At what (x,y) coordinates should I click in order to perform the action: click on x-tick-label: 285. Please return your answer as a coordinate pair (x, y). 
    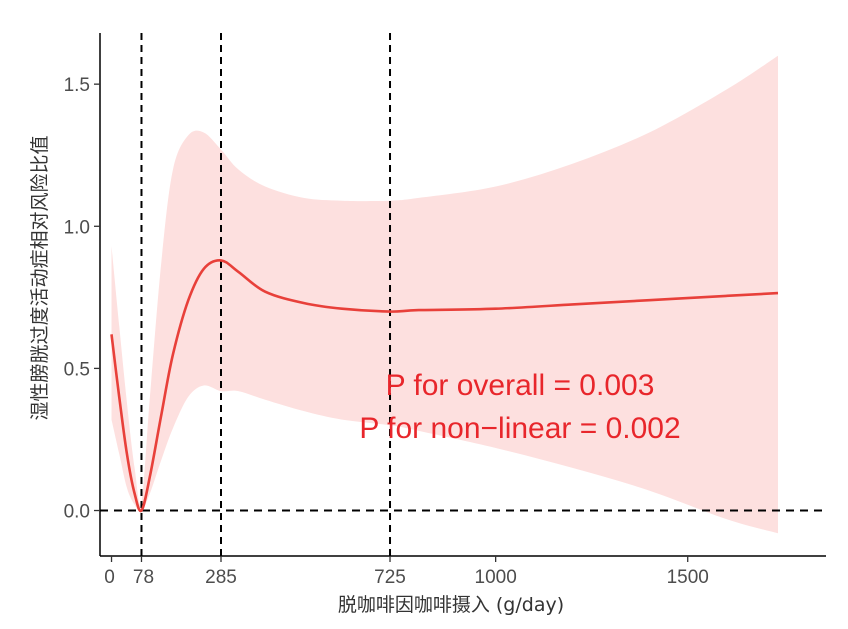
    Looking at the image, I should click on (221, 577).